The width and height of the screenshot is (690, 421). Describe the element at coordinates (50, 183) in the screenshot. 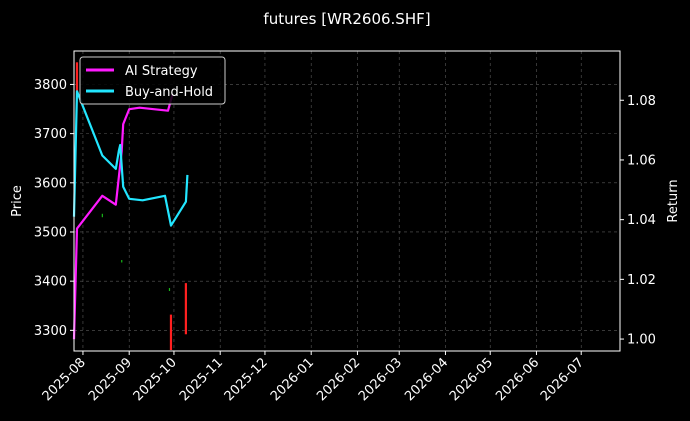

I see `y-tick-label: 3600` at that location.